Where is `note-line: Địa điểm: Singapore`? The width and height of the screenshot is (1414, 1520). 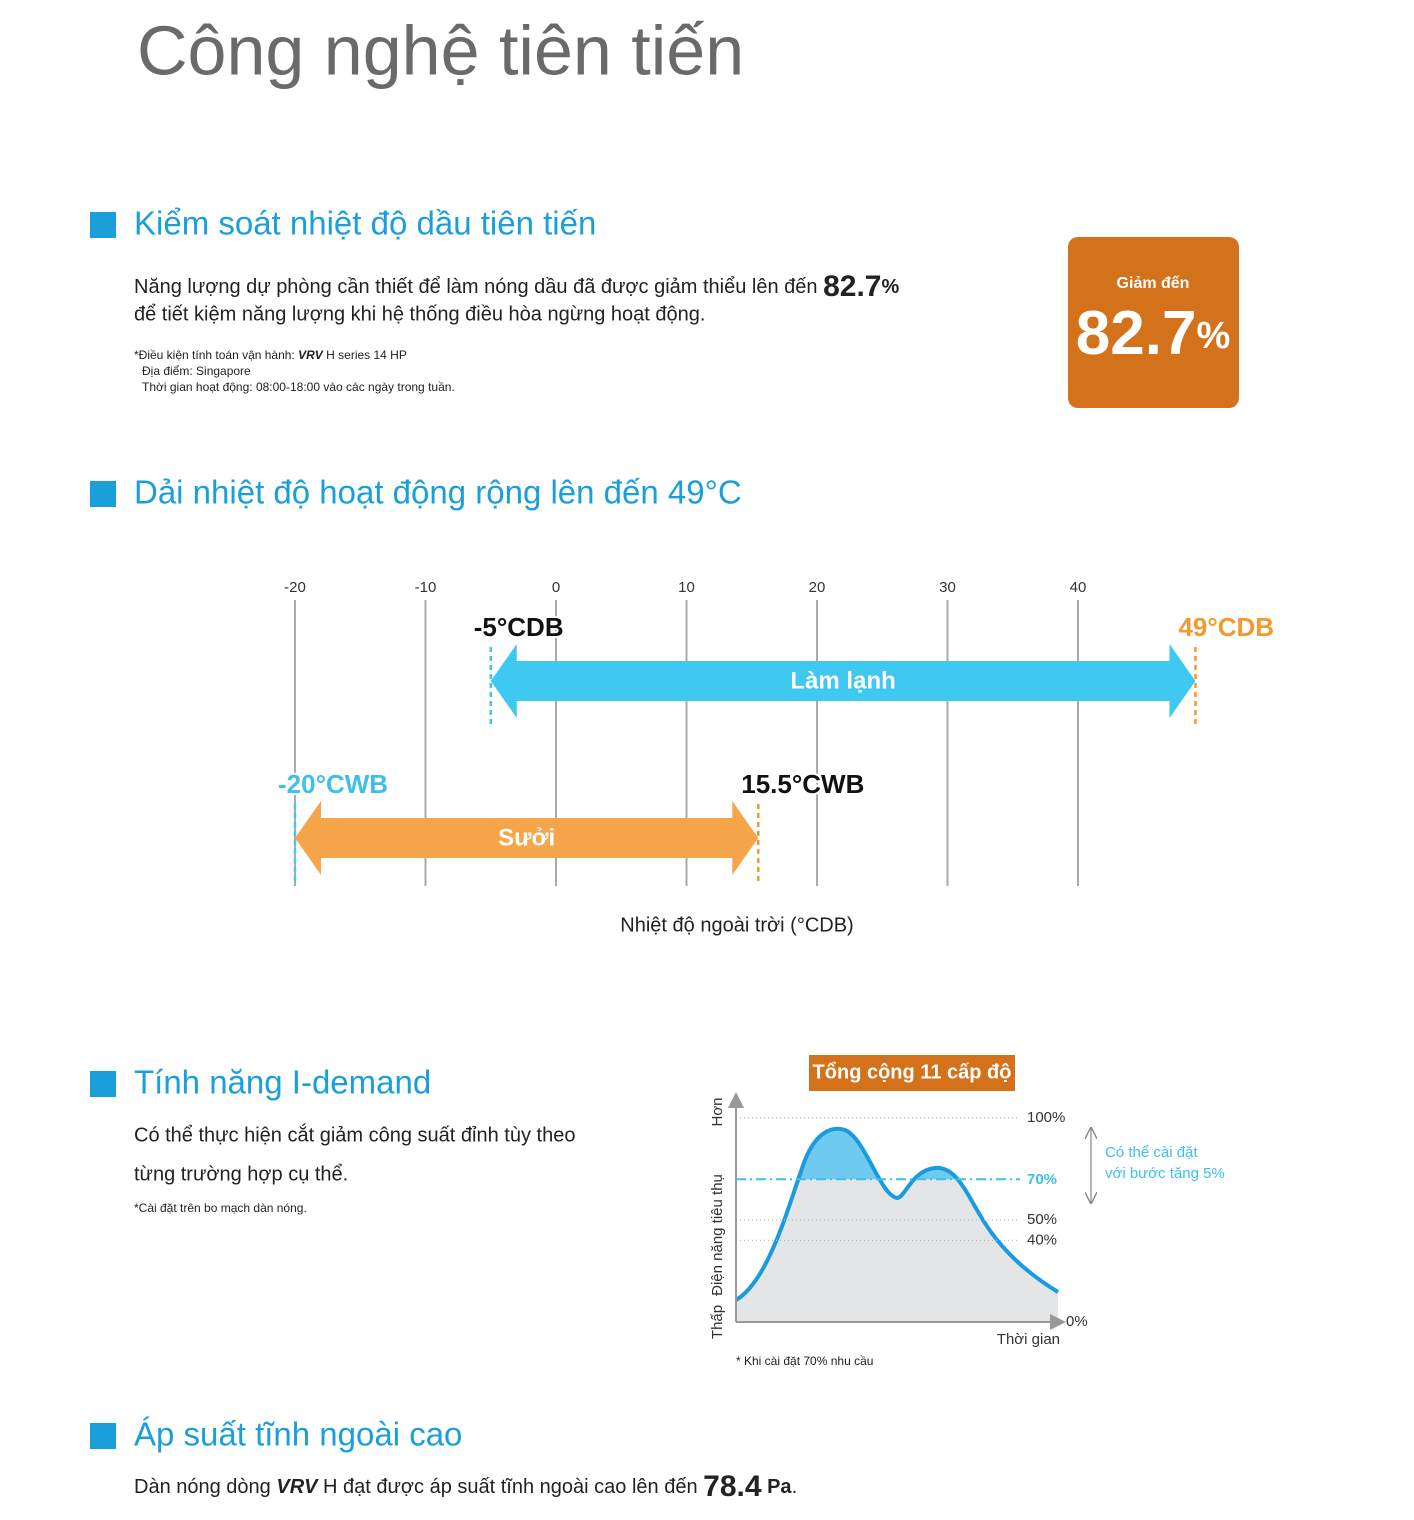
note-line: Địa điểm: Singapore is located at coordinates (196, 371).